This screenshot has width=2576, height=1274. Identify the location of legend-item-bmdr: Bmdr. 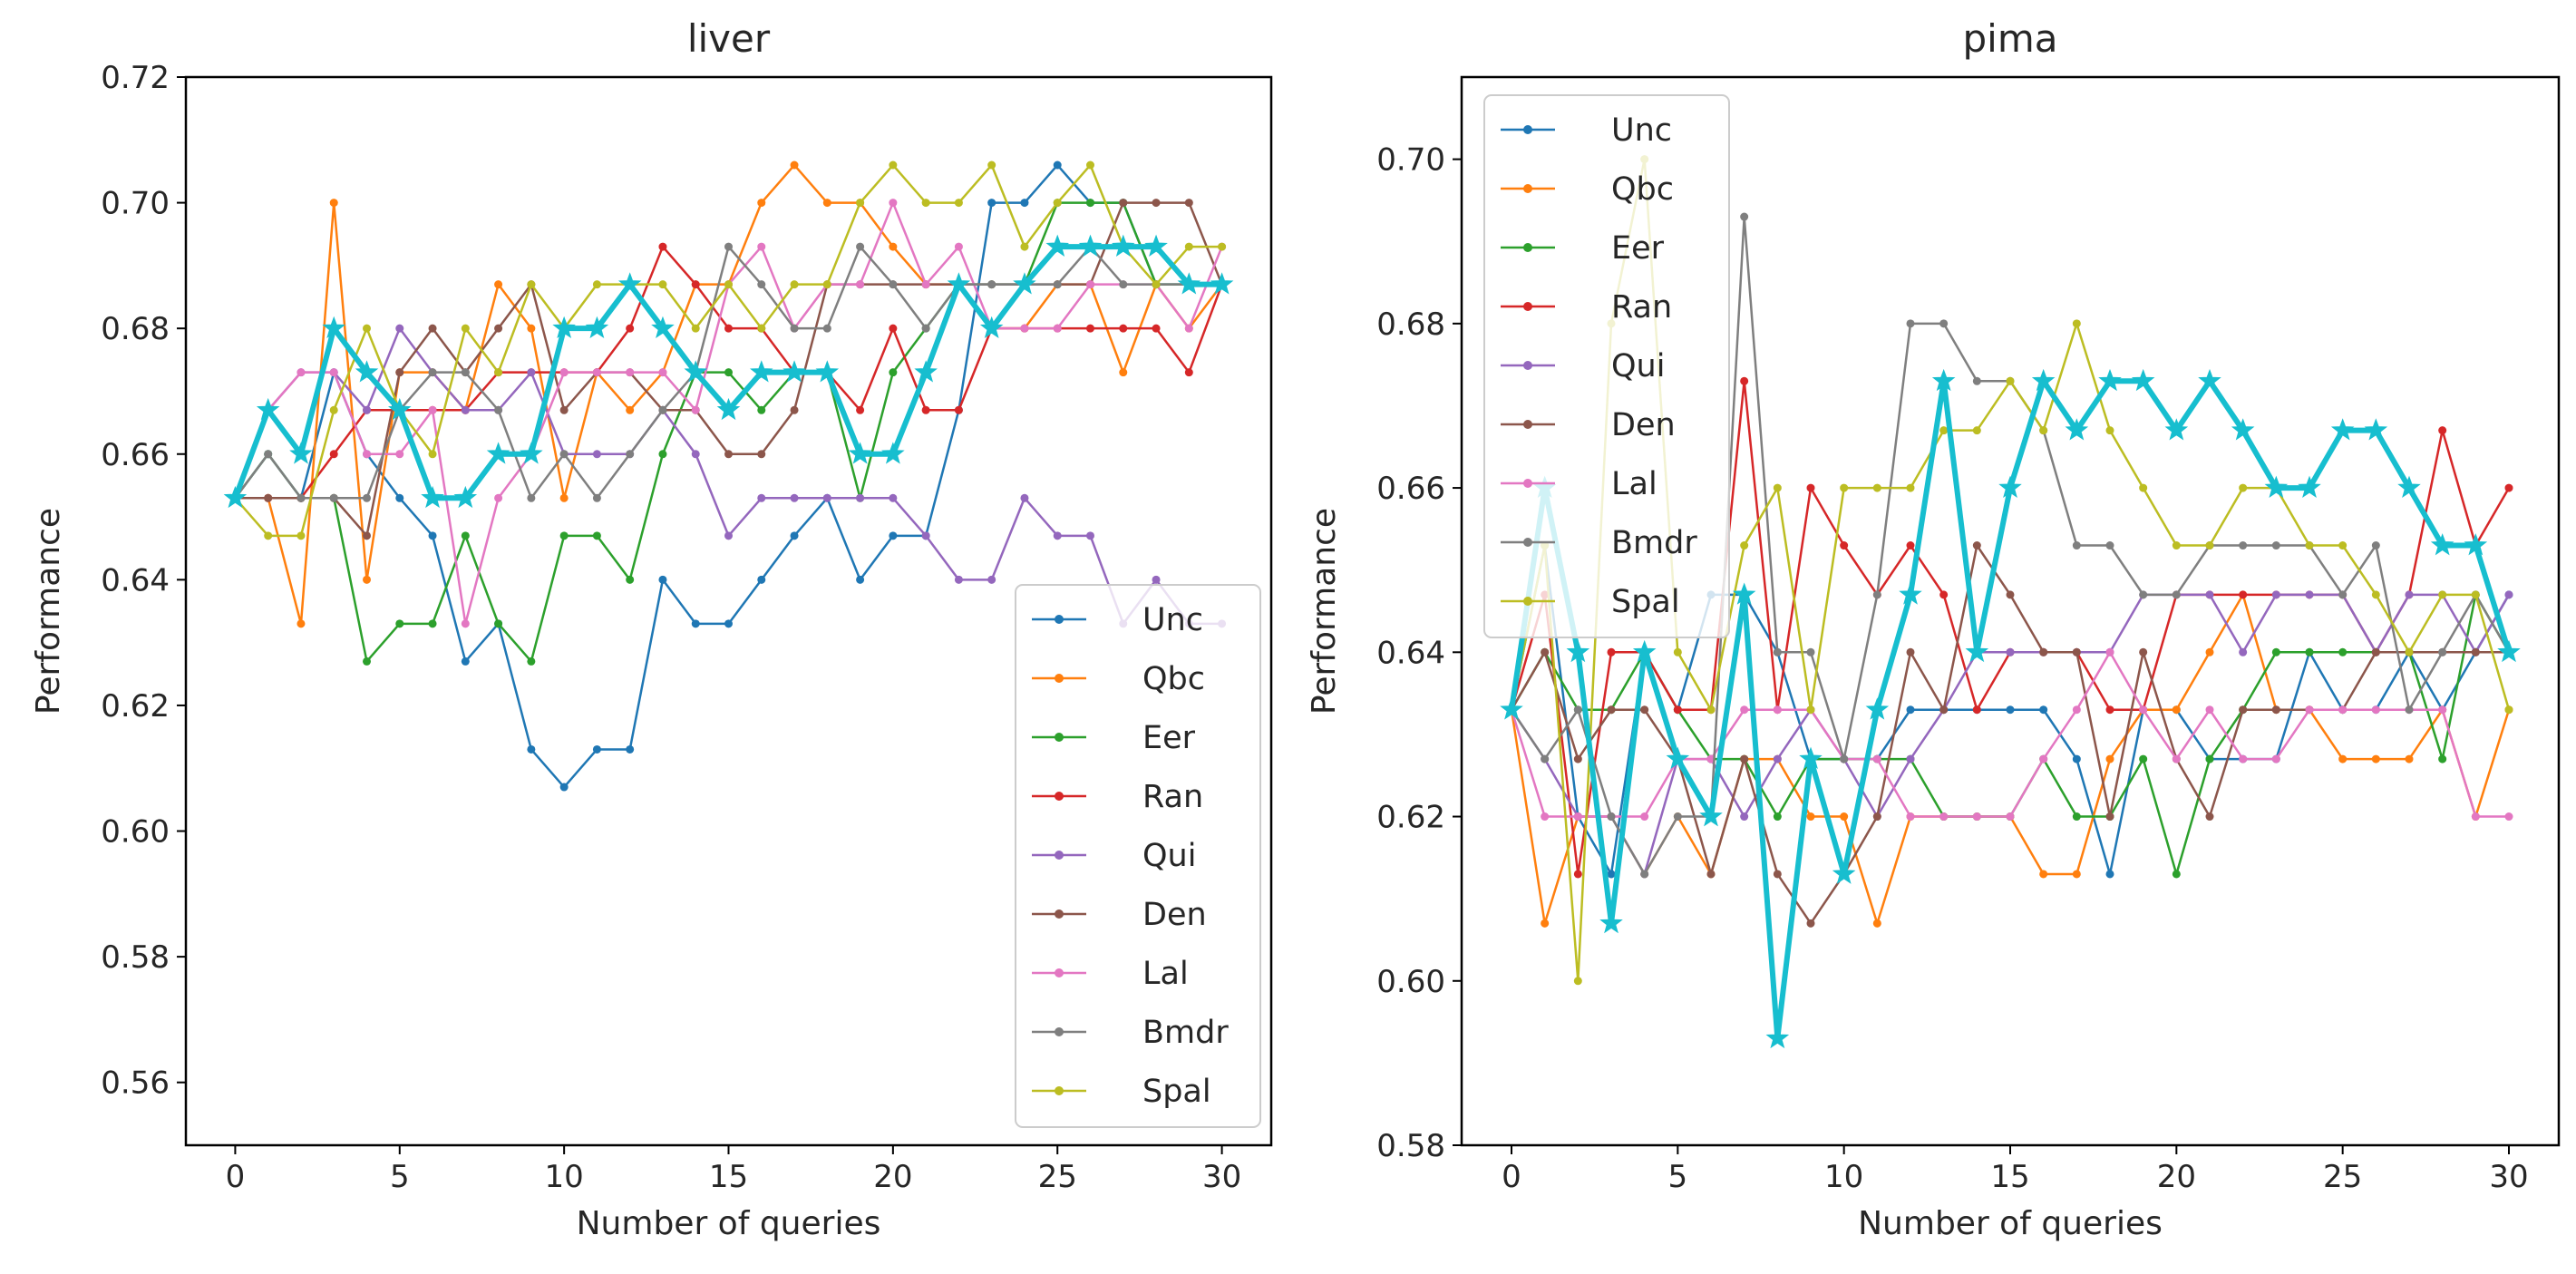
(1599, 543).